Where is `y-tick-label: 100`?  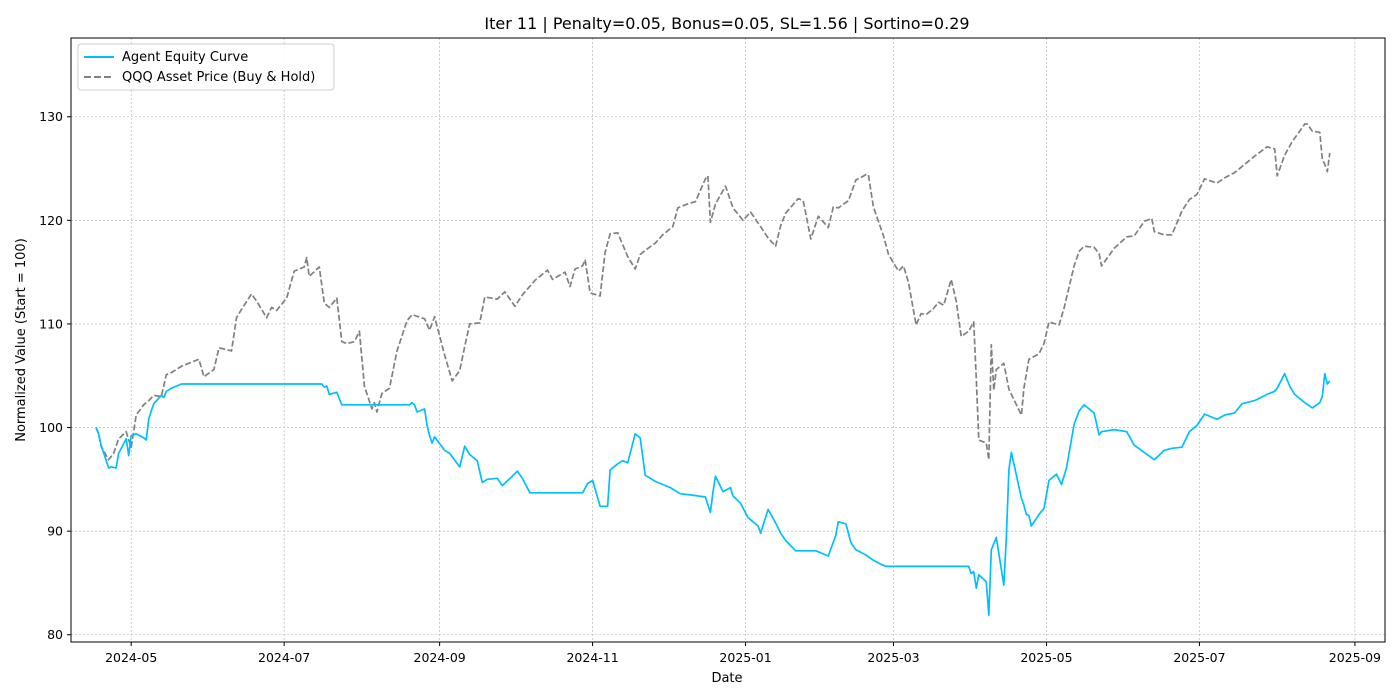 y-tick-label: 100 is located at coordinates (51, 427).